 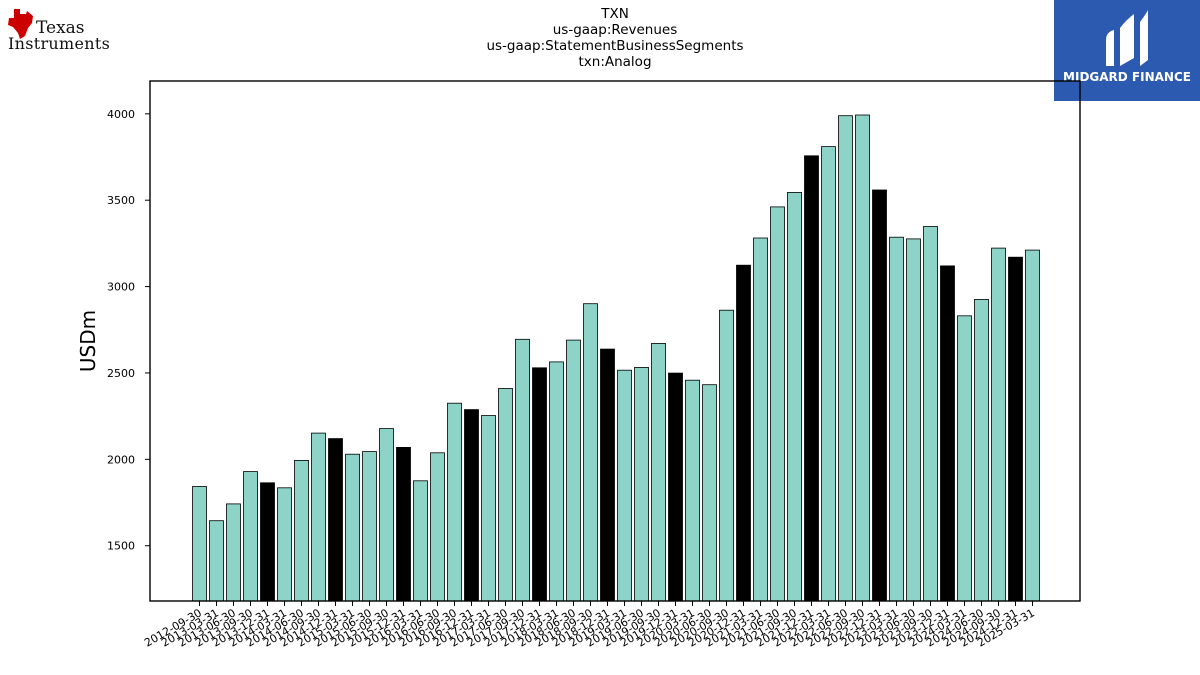 What do you see at coordinates (20, 24) in the screenshot?
I see `ti-state-icon` at bounding box center [20, 24].